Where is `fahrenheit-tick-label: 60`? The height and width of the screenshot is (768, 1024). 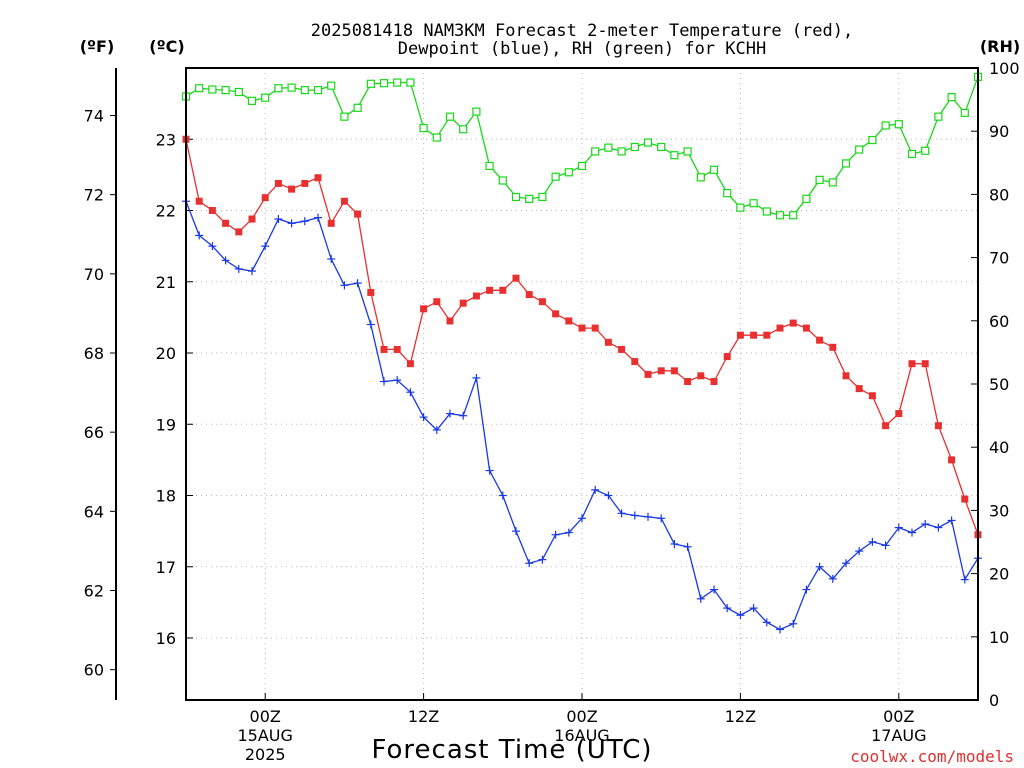 fahrenheit-tick-label: 60 is located at coordinates (94, 670).